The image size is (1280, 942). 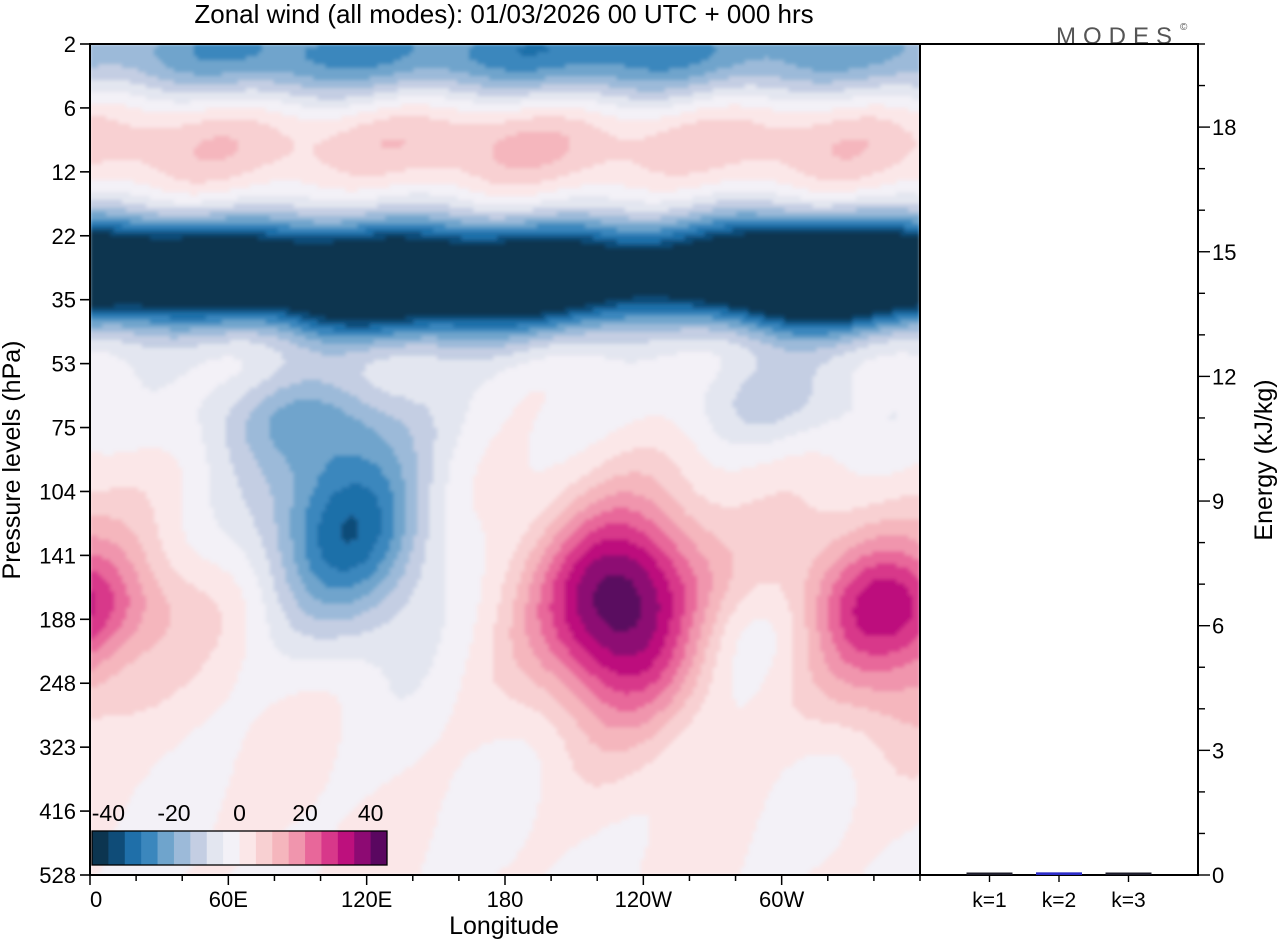 I want to click on colorbar-tick-label: 20, so click(x=305, y=813).